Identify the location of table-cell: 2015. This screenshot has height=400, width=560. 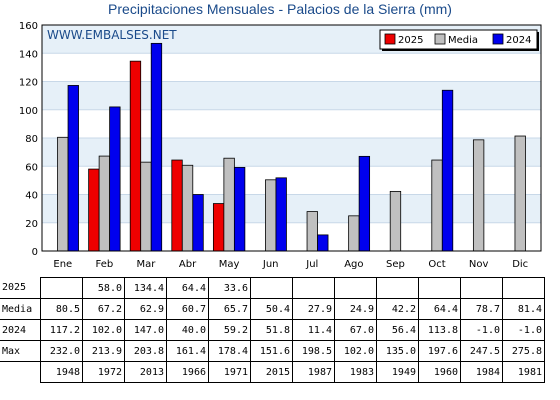
(271, 372).